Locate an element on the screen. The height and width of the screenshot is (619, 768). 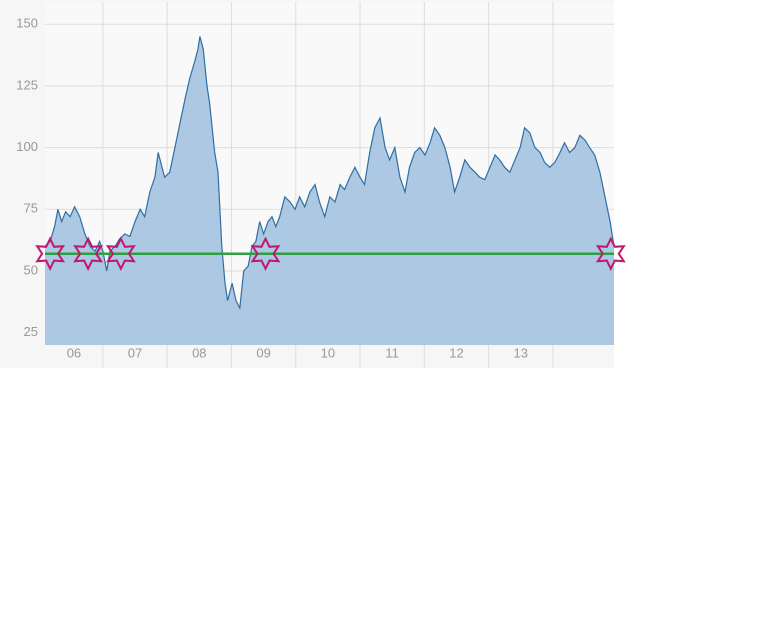
x-tick-label: 11 is located at coordinates (392, 352).